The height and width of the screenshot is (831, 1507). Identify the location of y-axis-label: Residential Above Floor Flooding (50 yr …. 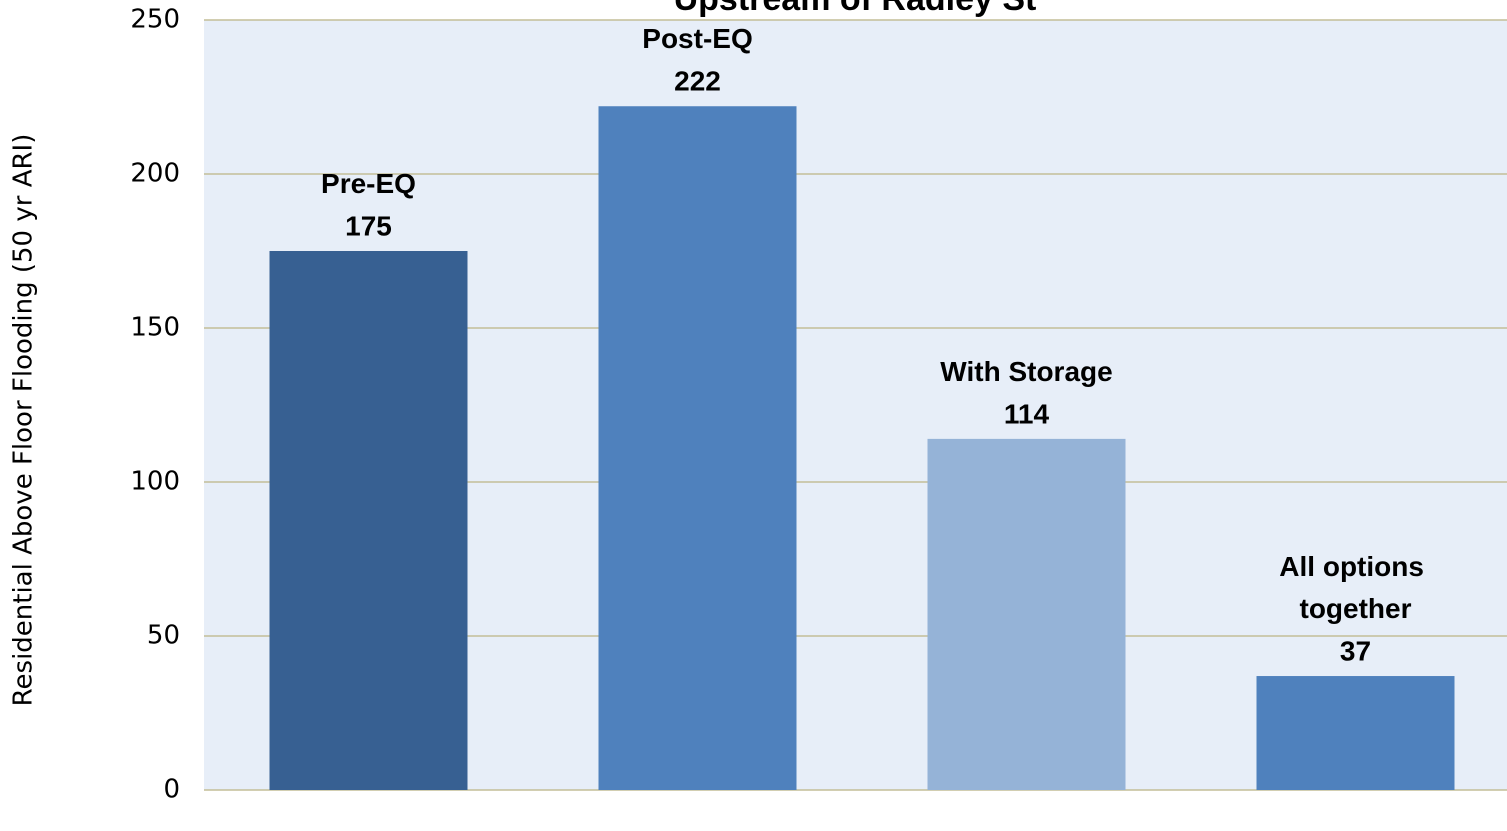
(24, 420).